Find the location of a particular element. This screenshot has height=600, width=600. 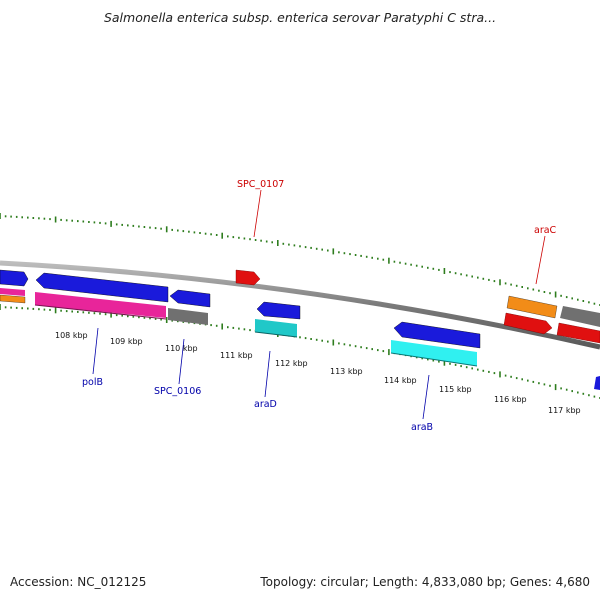

feature-araD-cyan is located at coordinates (276, 328).